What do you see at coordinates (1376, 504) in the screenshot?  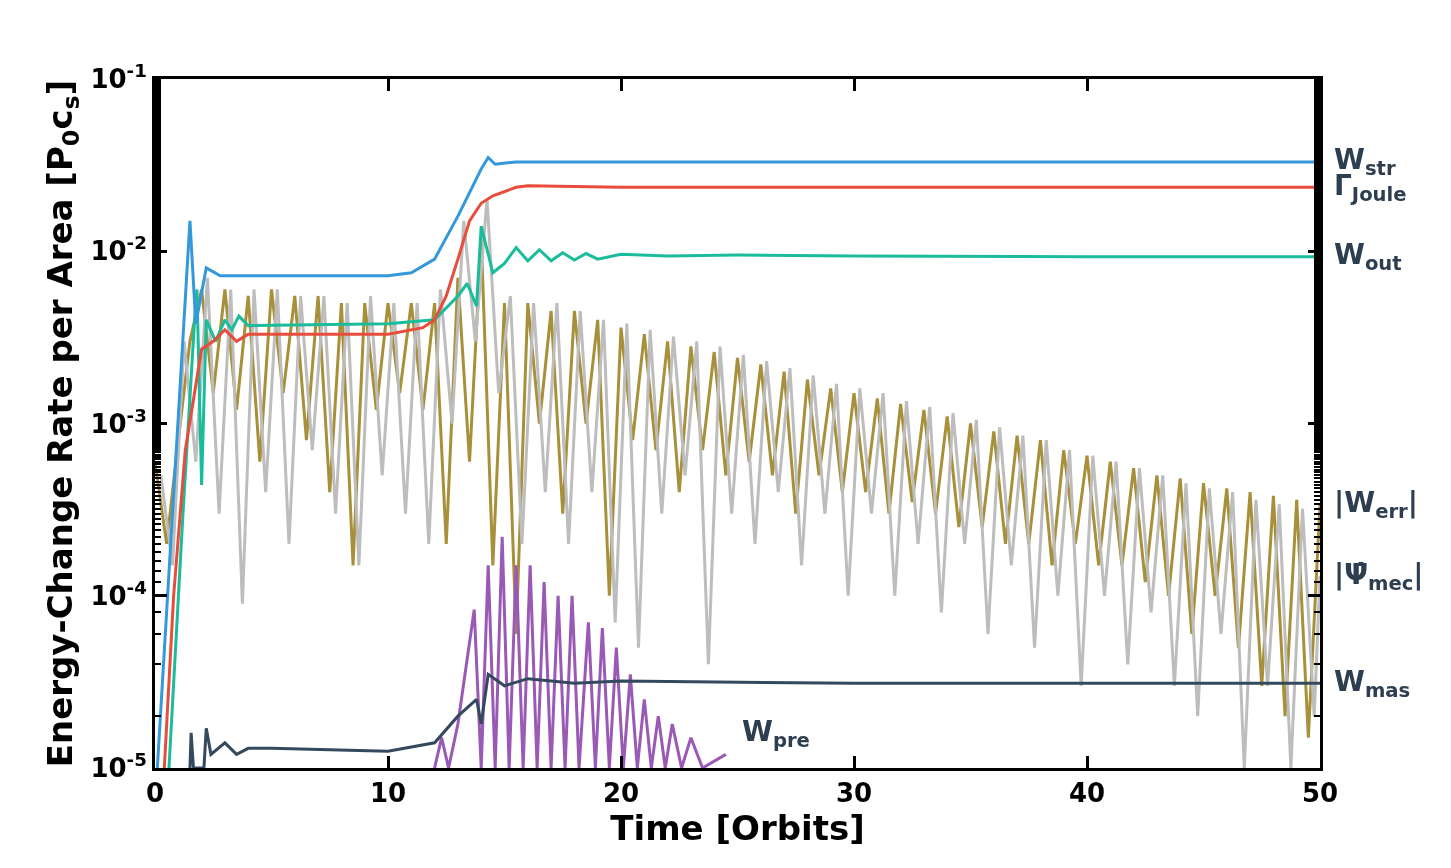 I see `series-label: |W$_{err}$|` at bounding box center [1376, 504].